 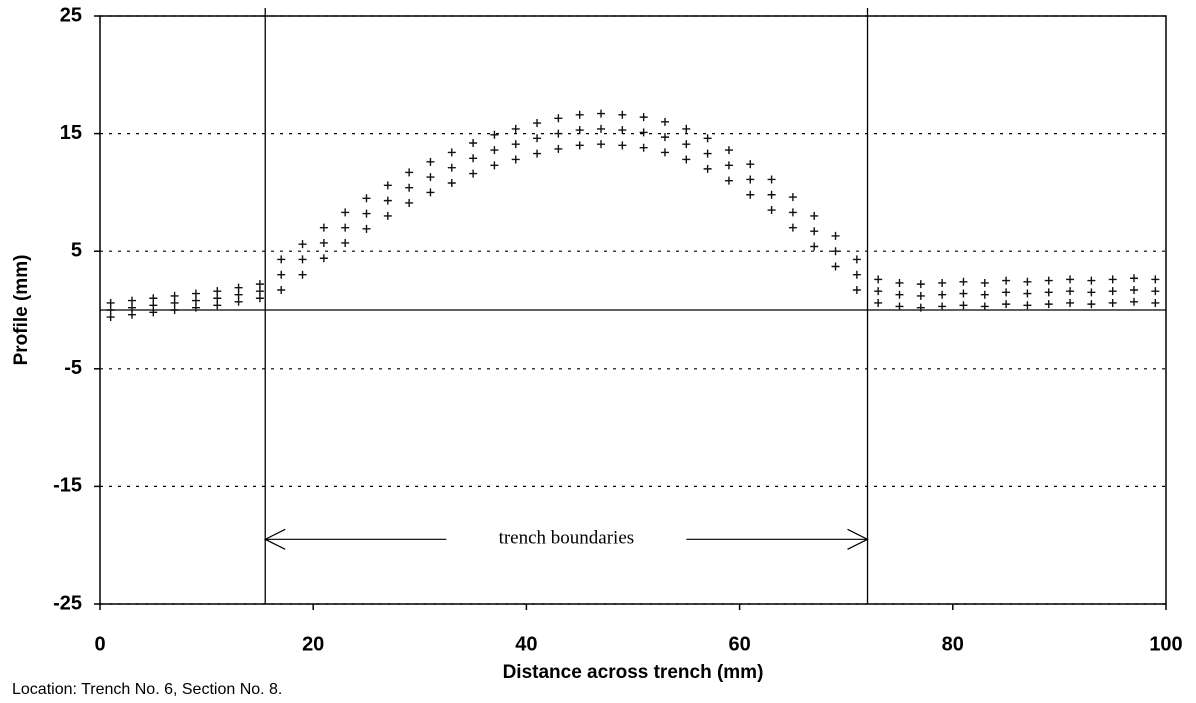 I want to click on x-tick-label: 40, so click(x=526, y=644).